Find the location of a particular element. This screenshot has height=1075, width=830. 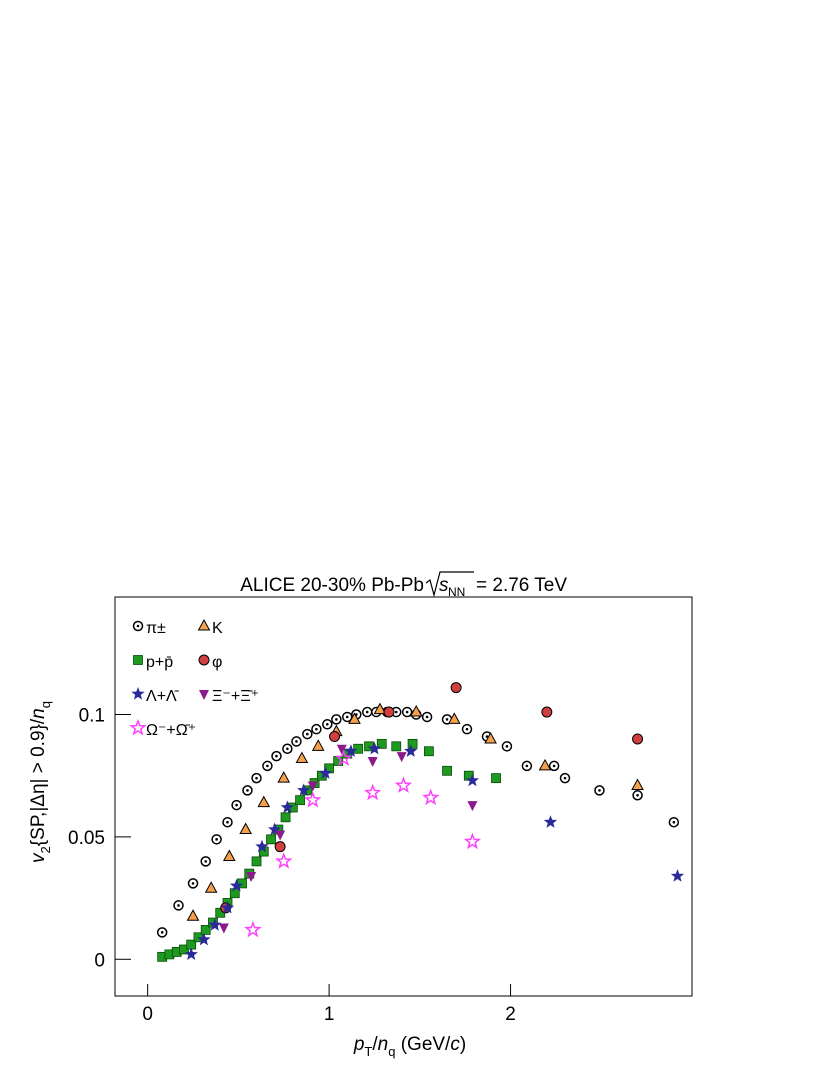

x-tick-label: 1 is located at coordinates (329, 1014).